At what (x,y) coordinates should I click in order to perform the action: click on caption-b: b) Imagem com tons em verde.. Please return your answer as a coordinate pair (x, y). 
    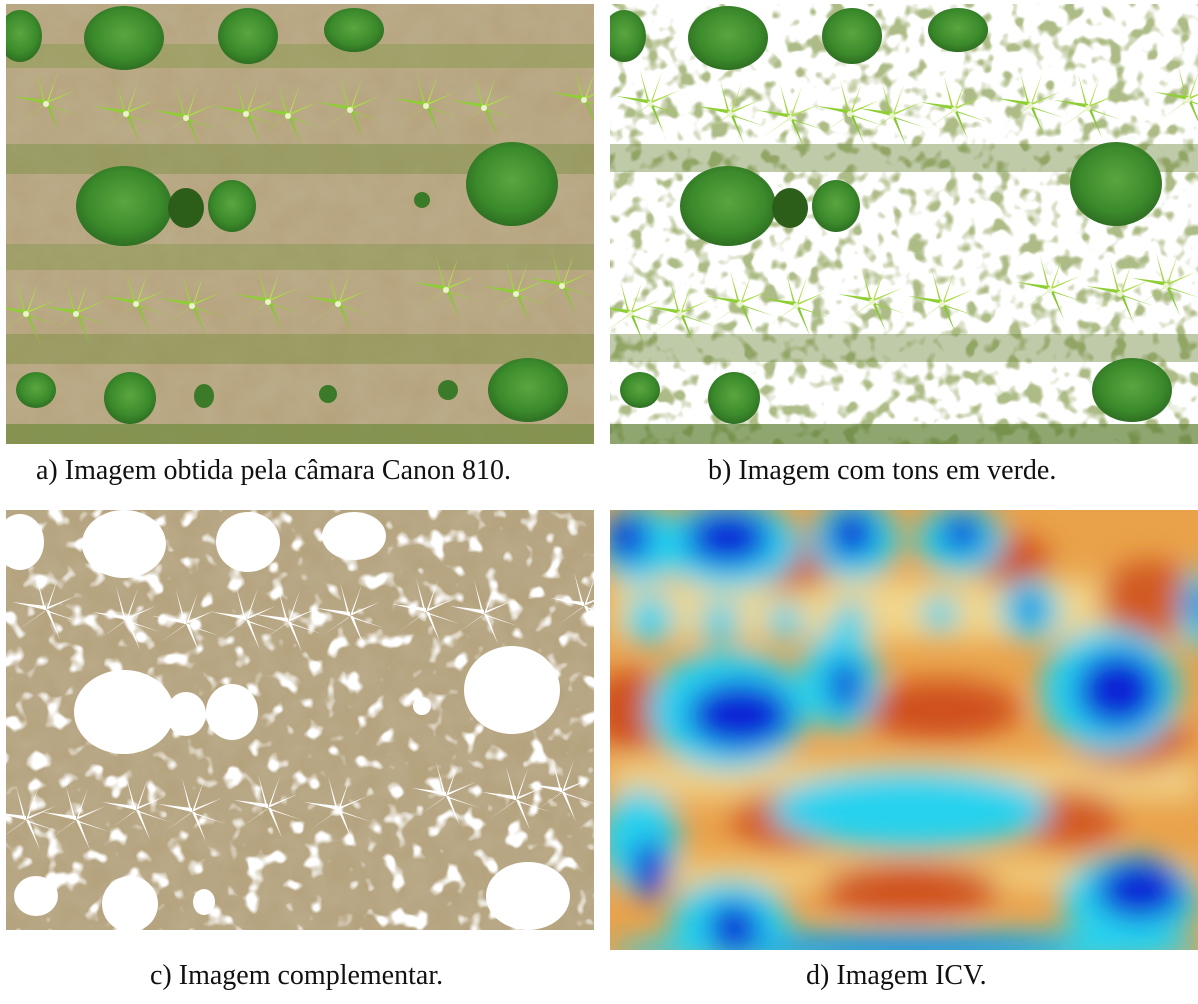
    Looking at the image, I should click on (882, 470).